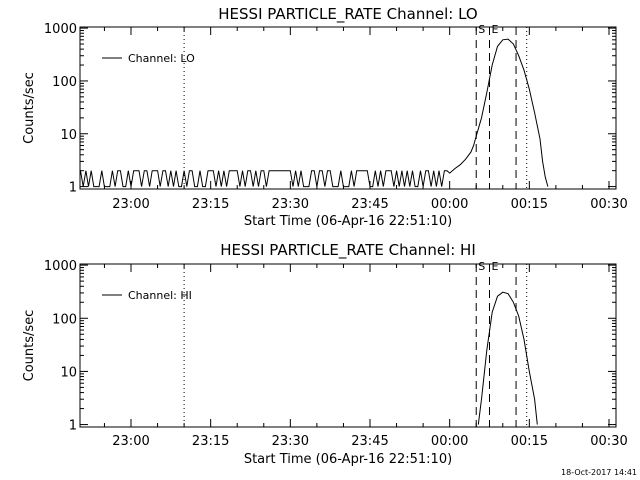 The image size is (640, 480). What do you see at coordinates (161, 58) in the screenshot?
I see `legend-label: Channel: LO` at bounding box center [161, 58].